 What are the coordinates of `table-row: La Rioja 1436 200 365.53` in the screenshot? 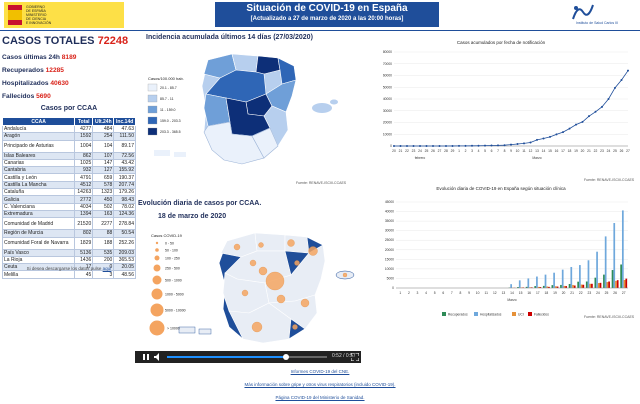 It's located at (68, 260).